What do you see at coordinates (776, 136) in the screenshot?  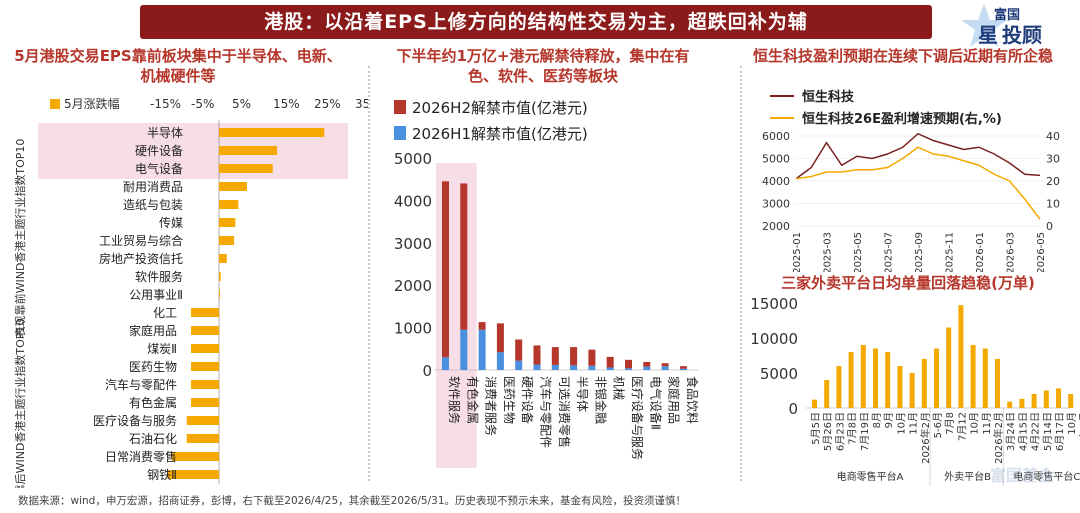 I see `y-left-tick-label: 6000` at bounding box center [776, 136].